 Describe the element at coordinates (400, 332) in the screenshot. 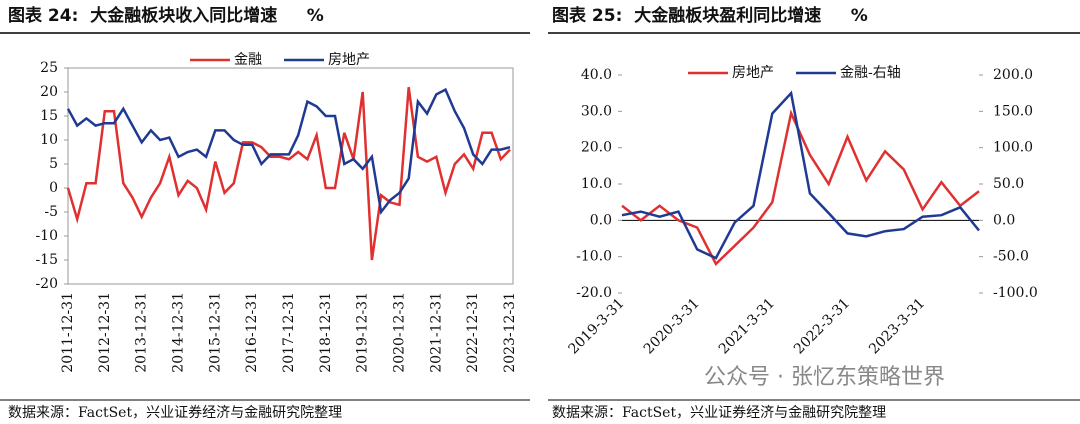

I see `x-tick-label: 2020-12-31` at that location.